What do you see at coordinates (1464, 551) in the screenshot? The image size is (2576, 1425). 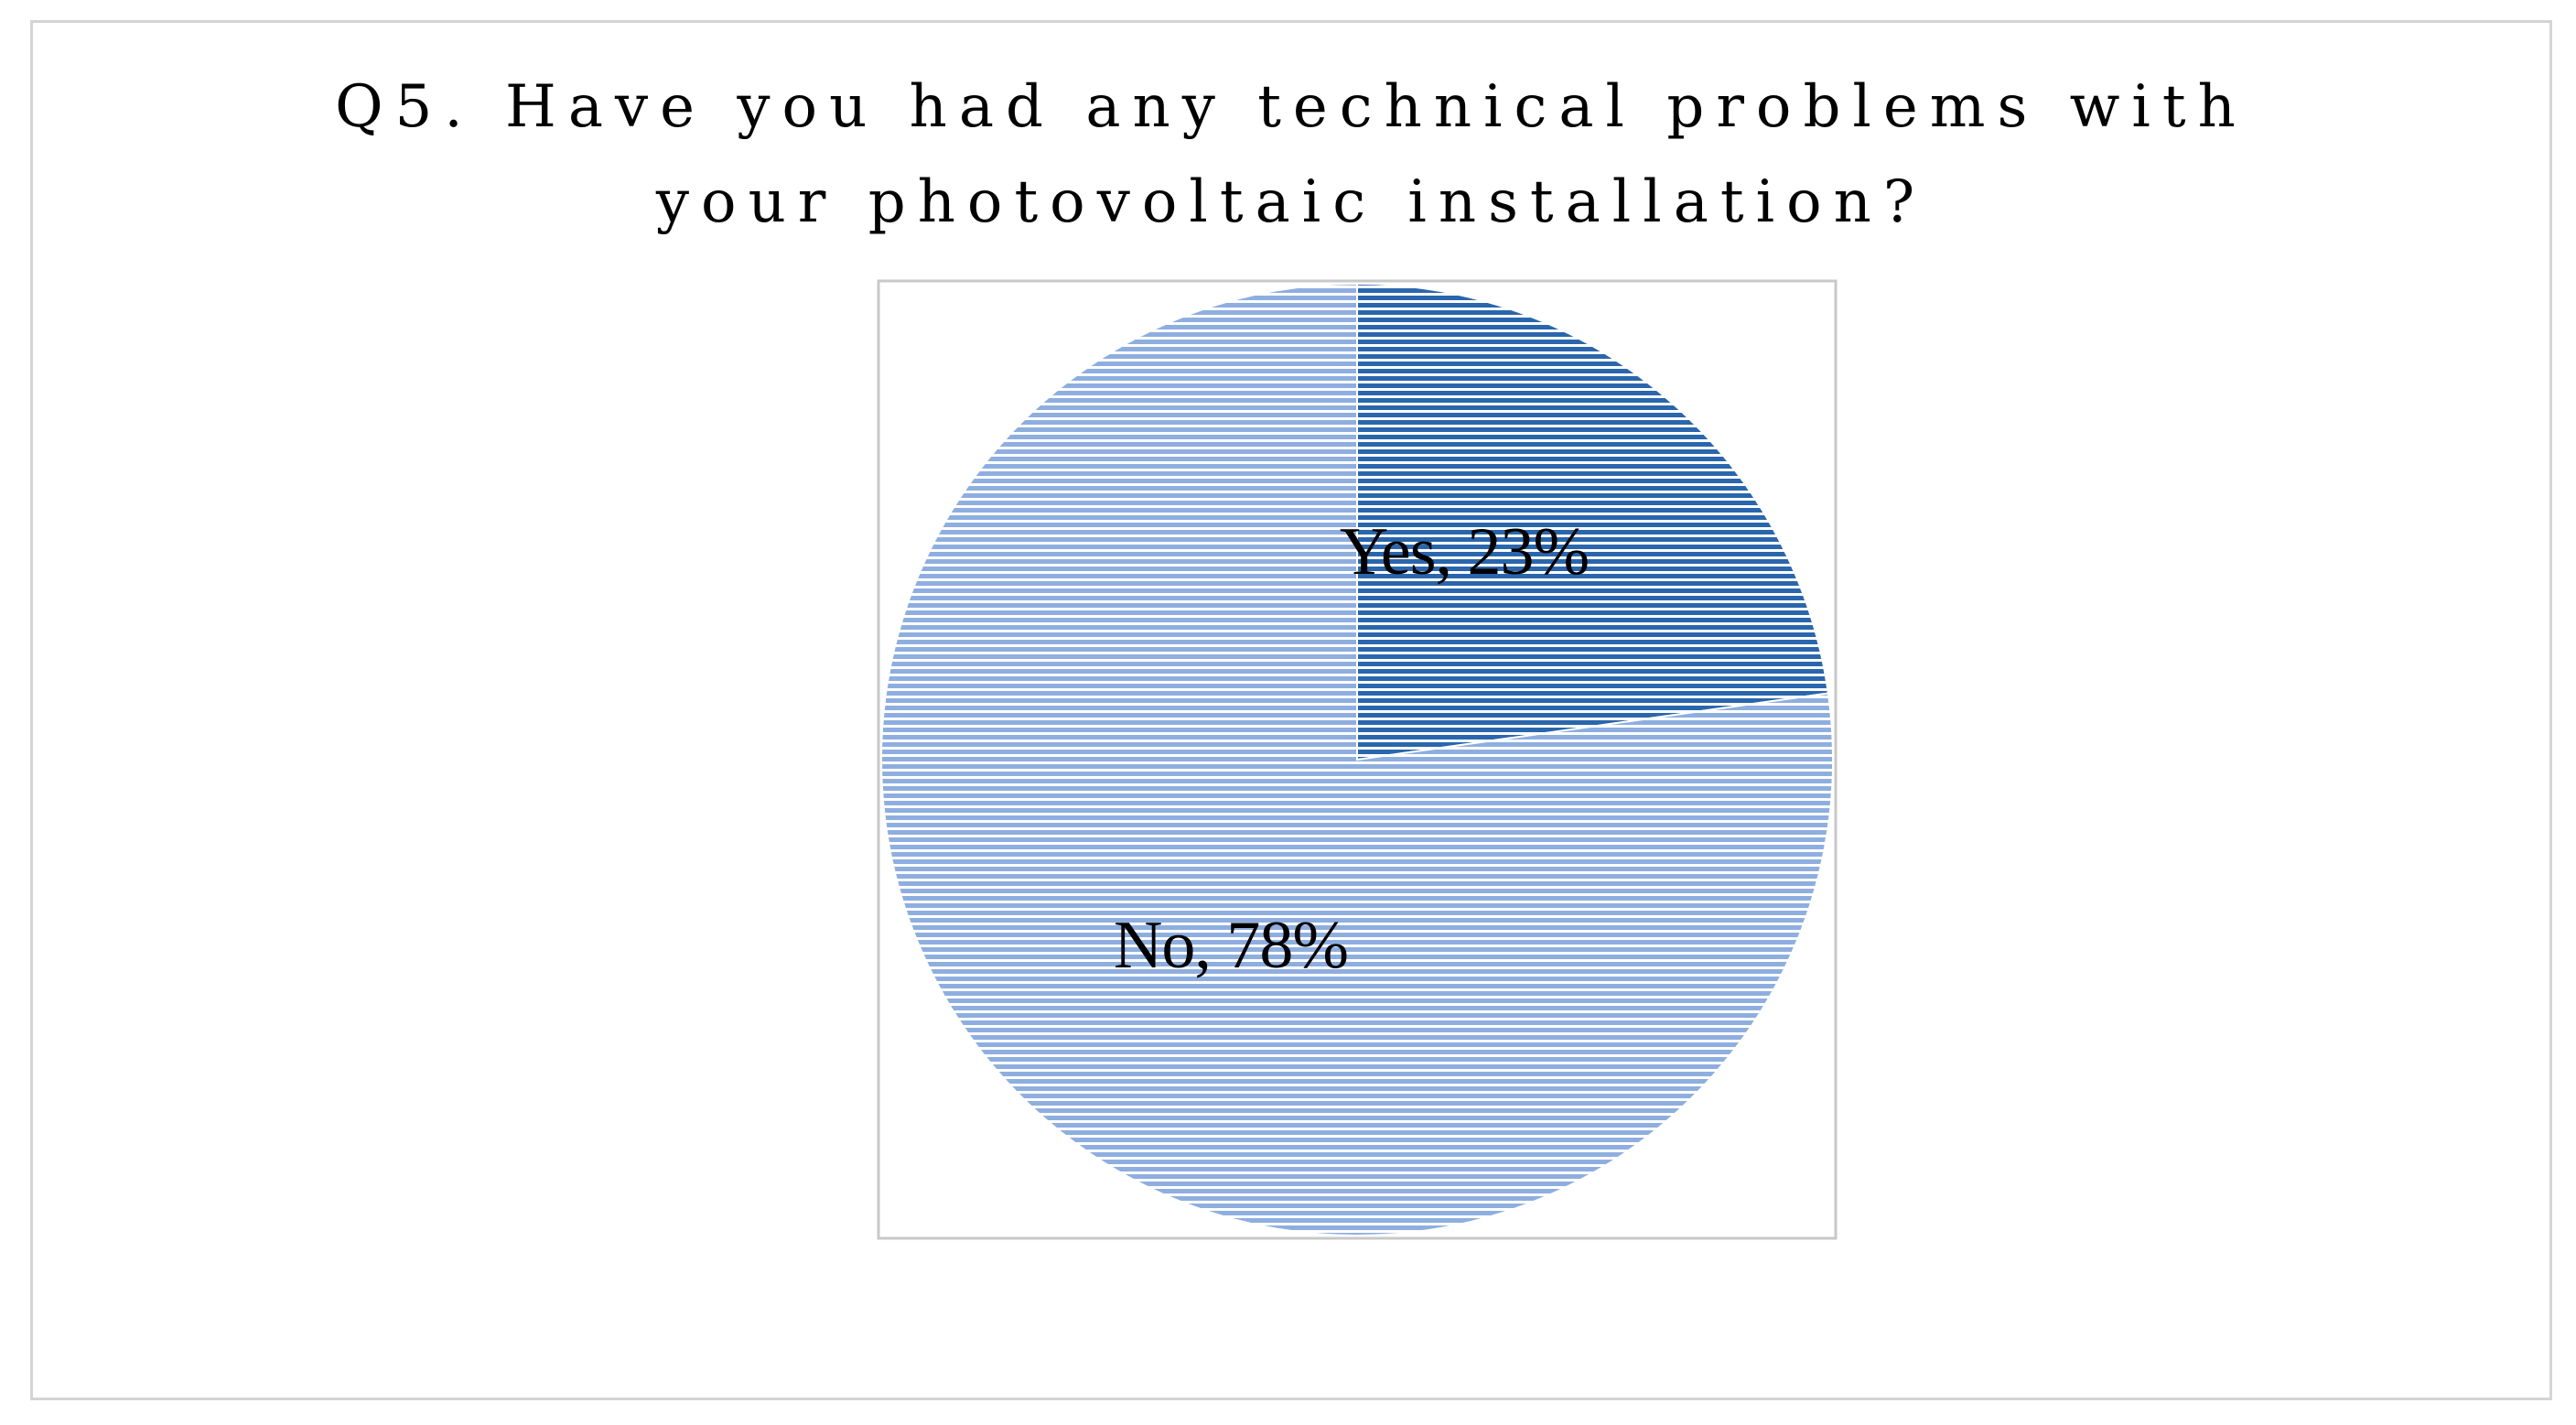 I see `pie-label-yes: Yes, 23%` at bounding box center [1464, 551].